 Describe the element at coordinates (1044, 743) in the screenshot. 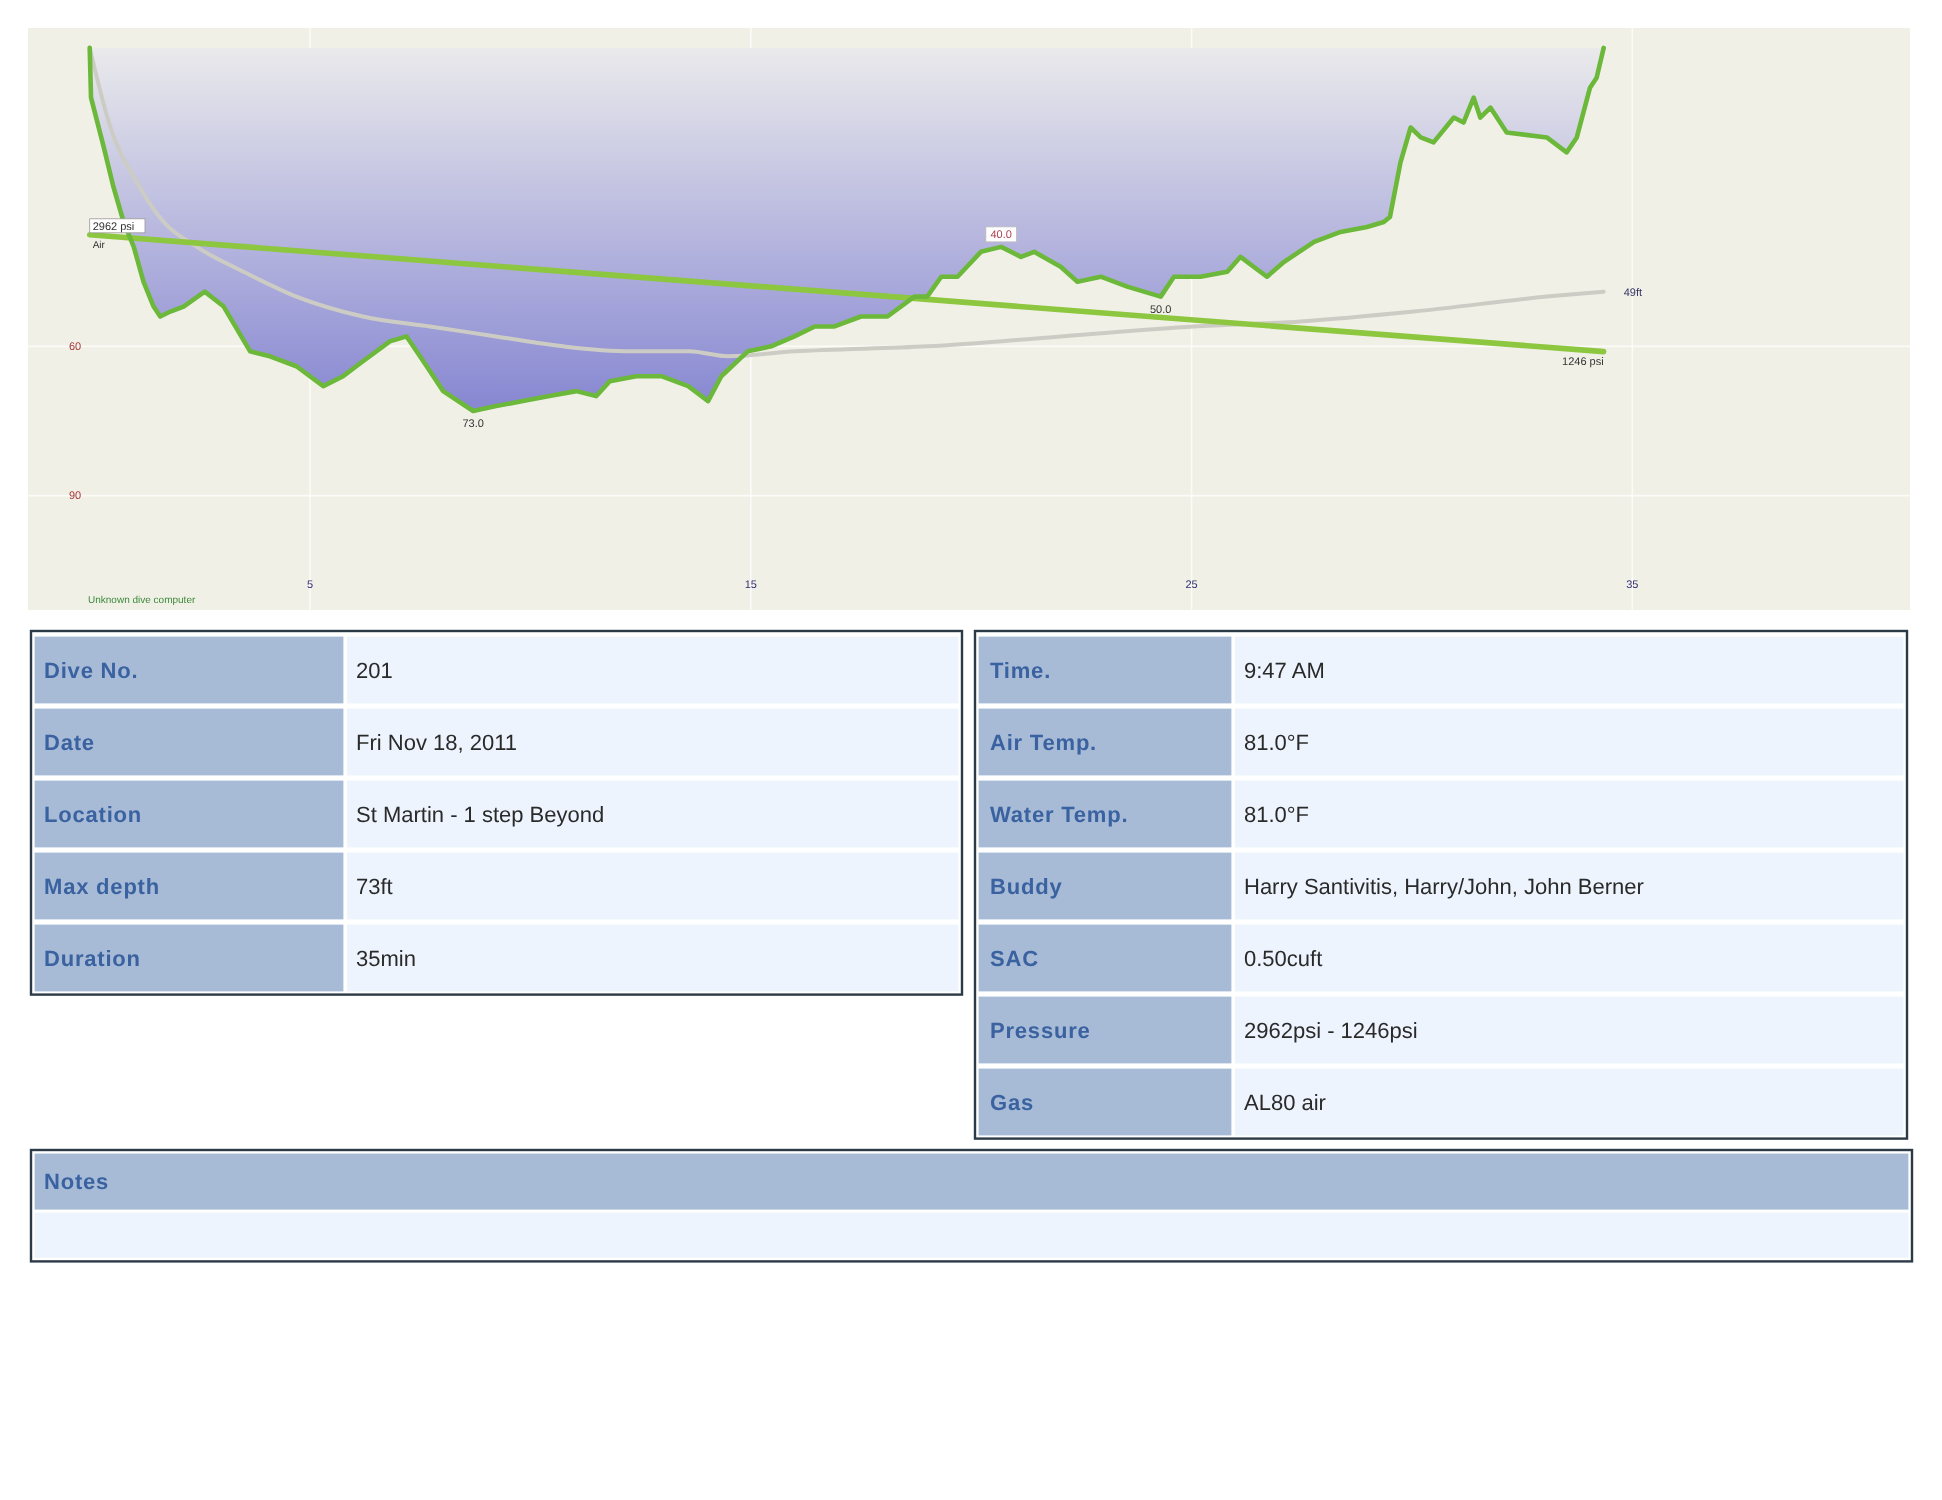

I see `category-label: Air Temp.` at that location.